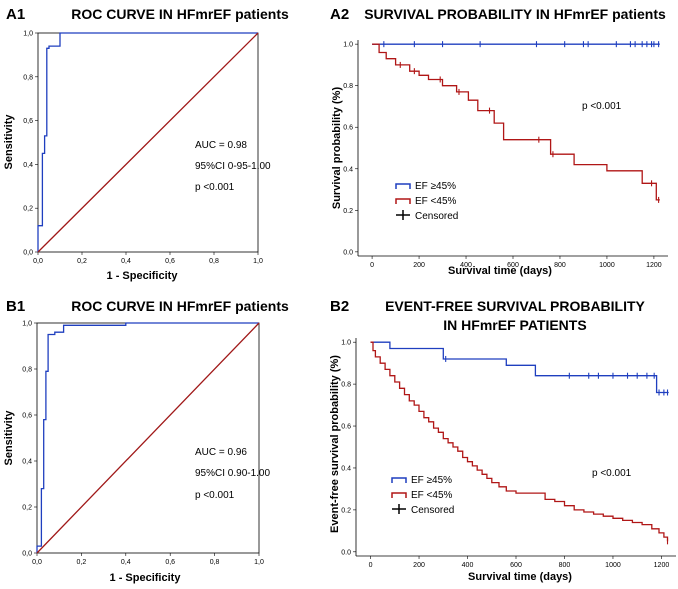 The image size is (678, 589). I want to click on y-tick-label-b2: 0.0, so click(346, 552).